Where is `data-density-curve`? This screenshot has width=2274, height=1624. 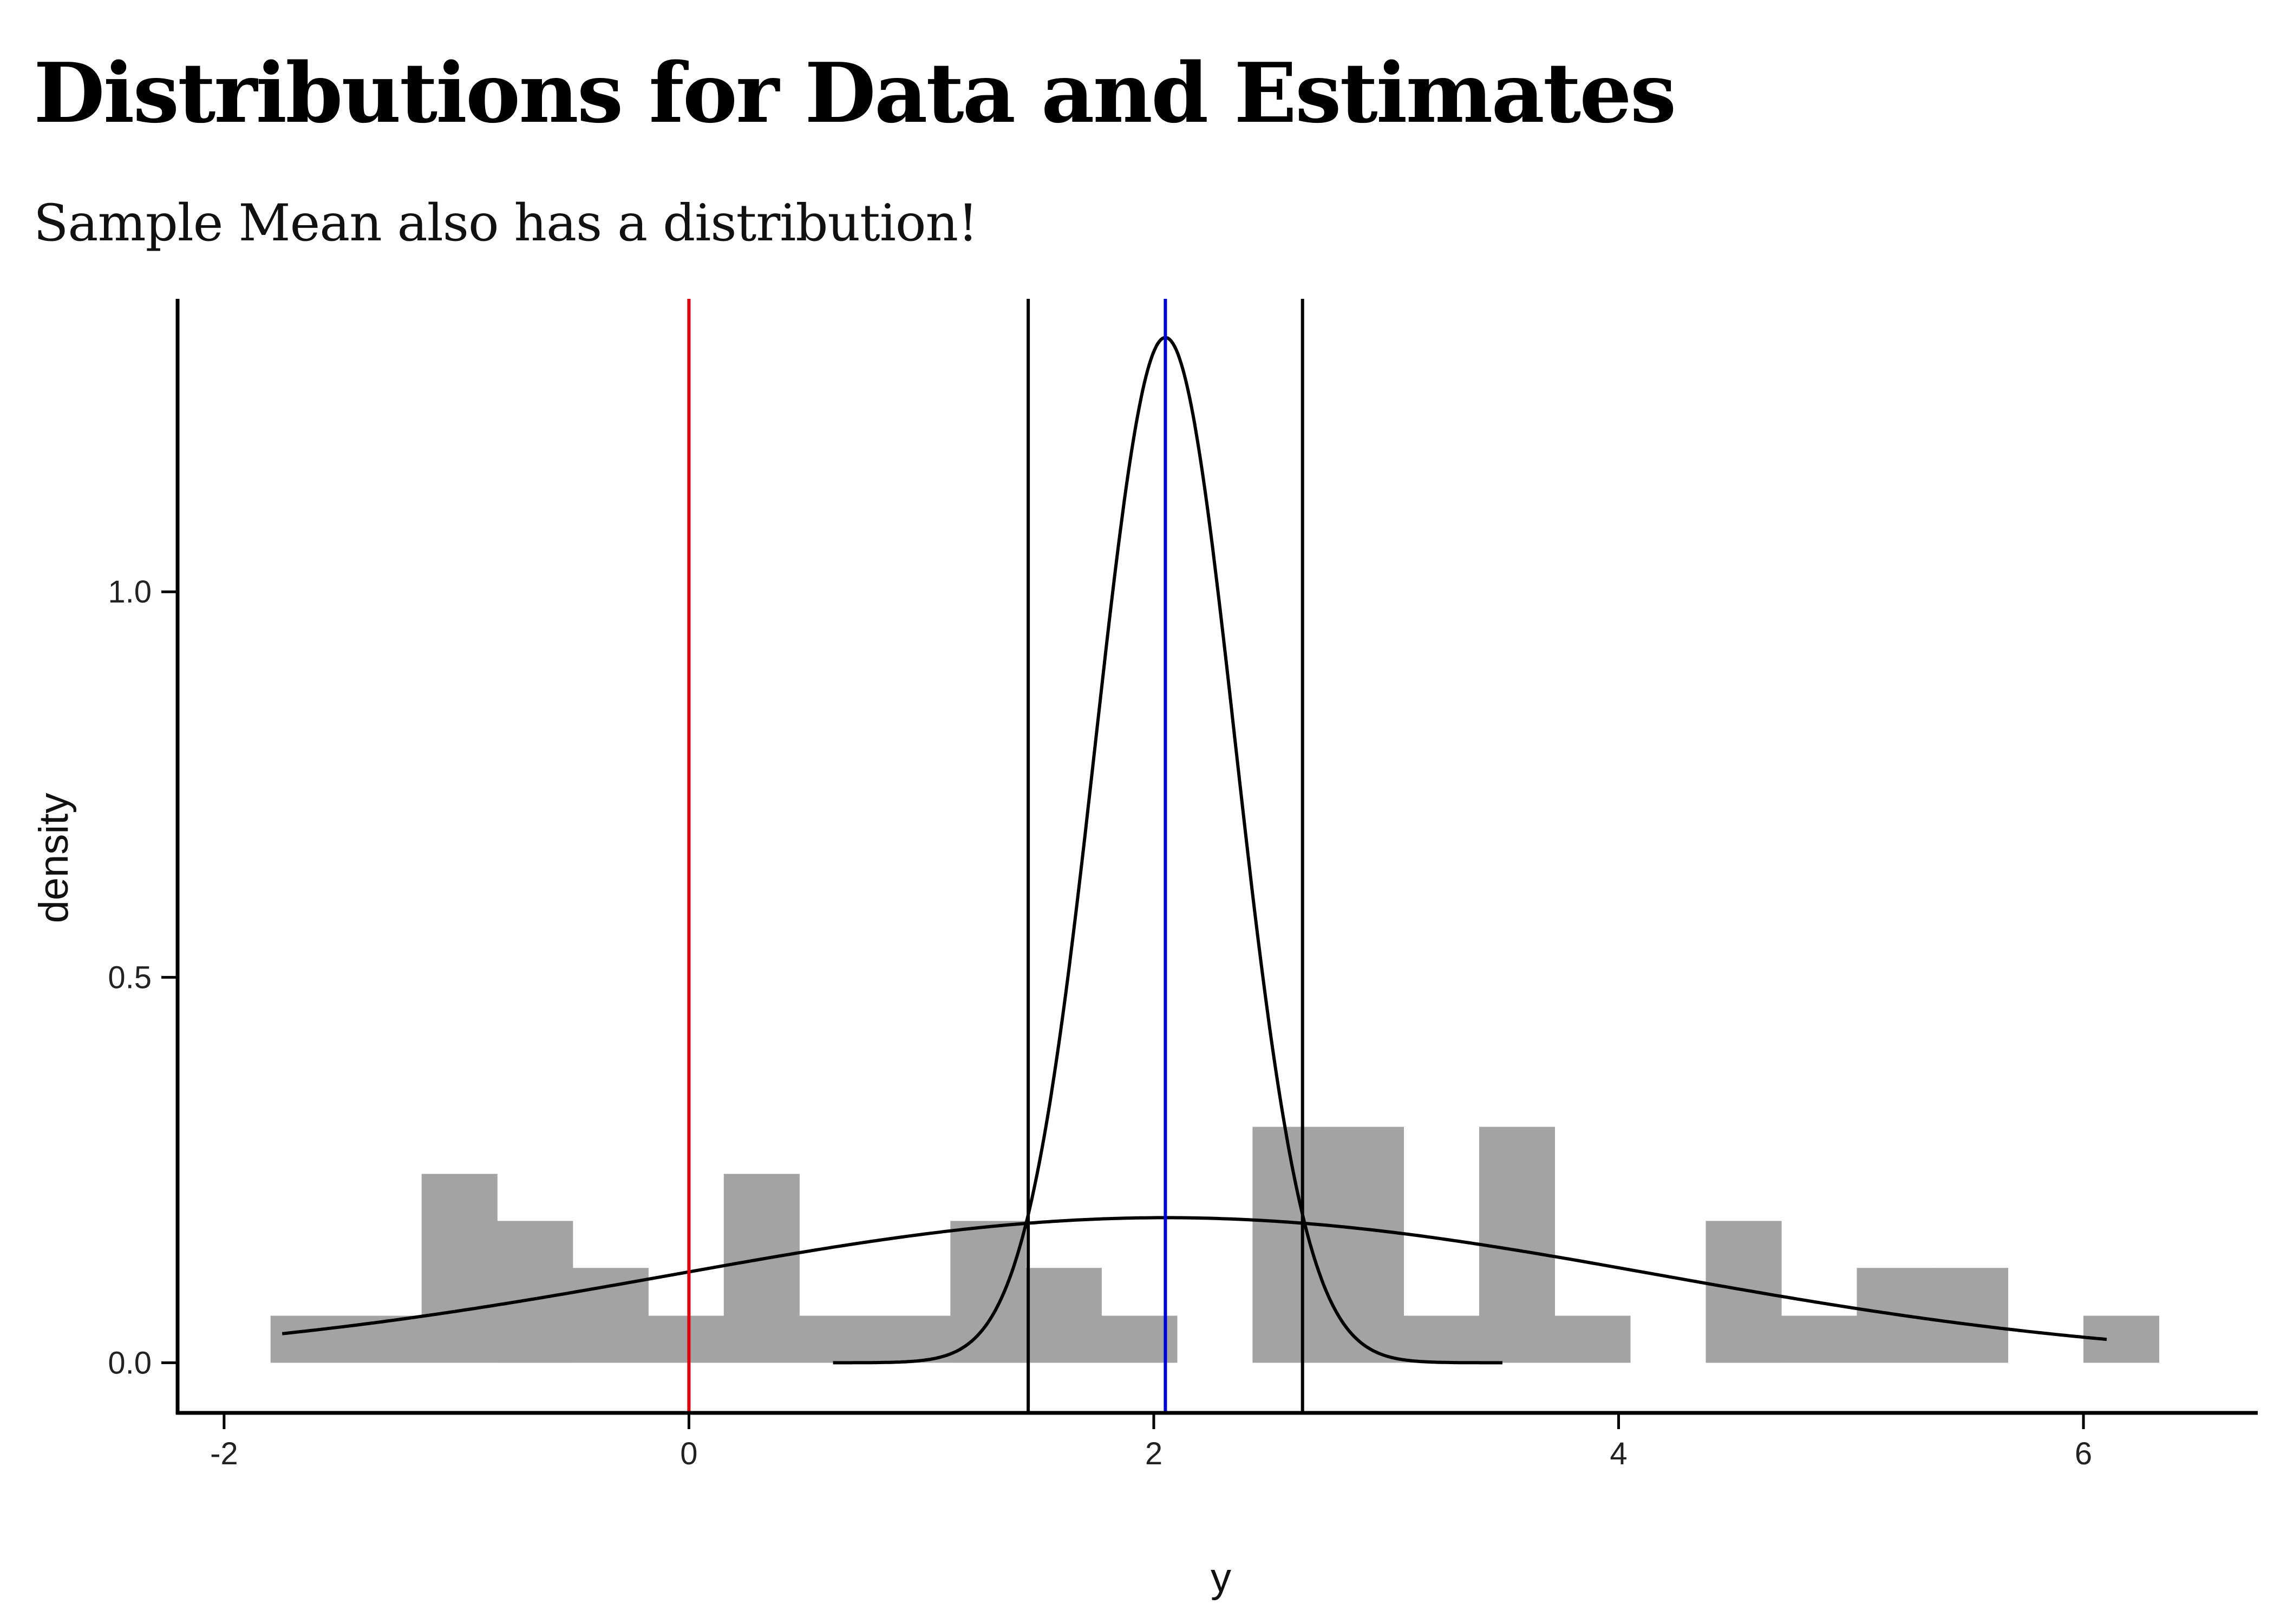
data-density-curve is located at coordinates (1194, 1278).